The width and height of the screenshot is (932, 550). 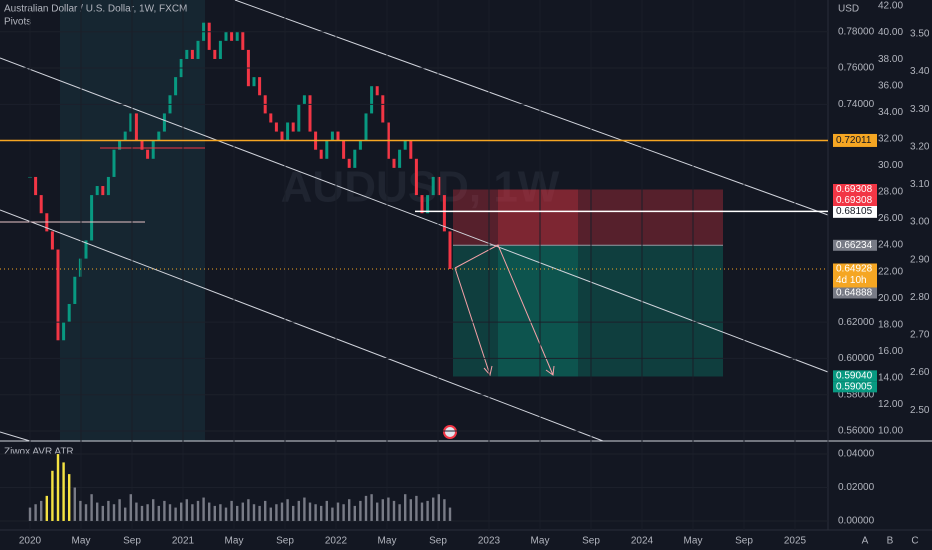 What do you see at coordinates (914, 541) in the screenshot?
I see `corner-button: C` at bounding box center [914, 541].